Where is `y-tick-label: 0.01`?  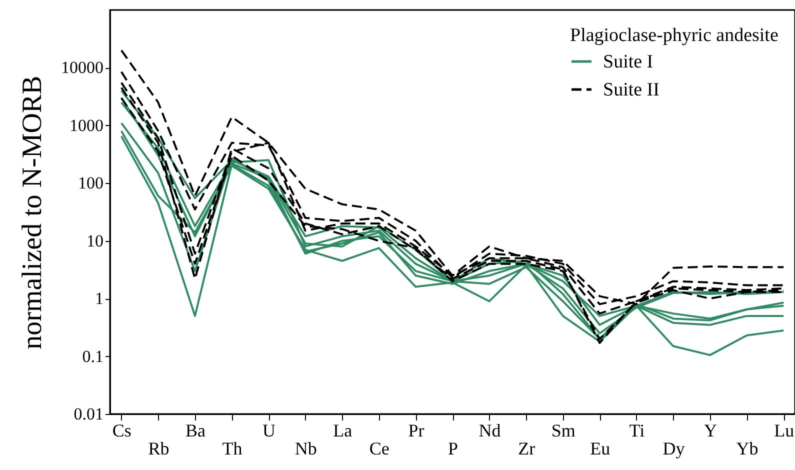 y-tick-label: 0.01 is located at coordinates (89, 414).